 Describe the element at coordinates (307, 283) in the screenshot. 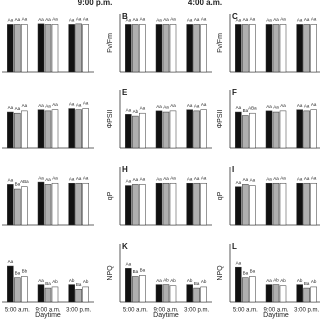

I see `significance-letter: Ba` at that location.